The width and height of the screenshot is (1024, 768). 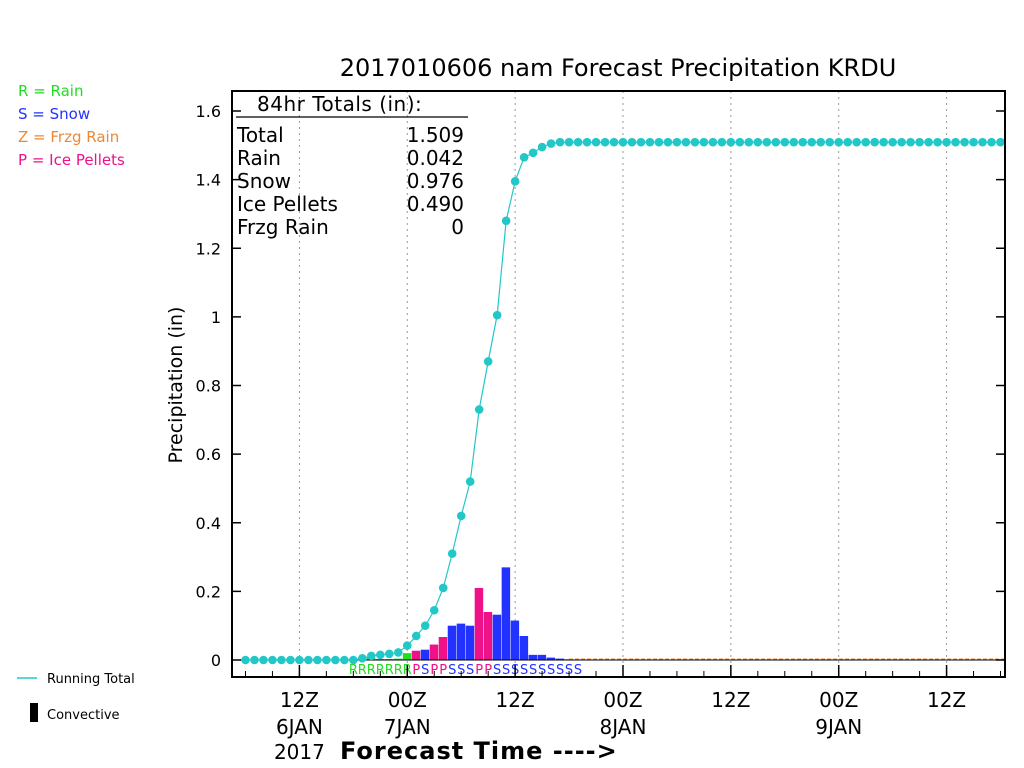 I want to click on totals-row-value: 1.509, so click(x=435, y=135).